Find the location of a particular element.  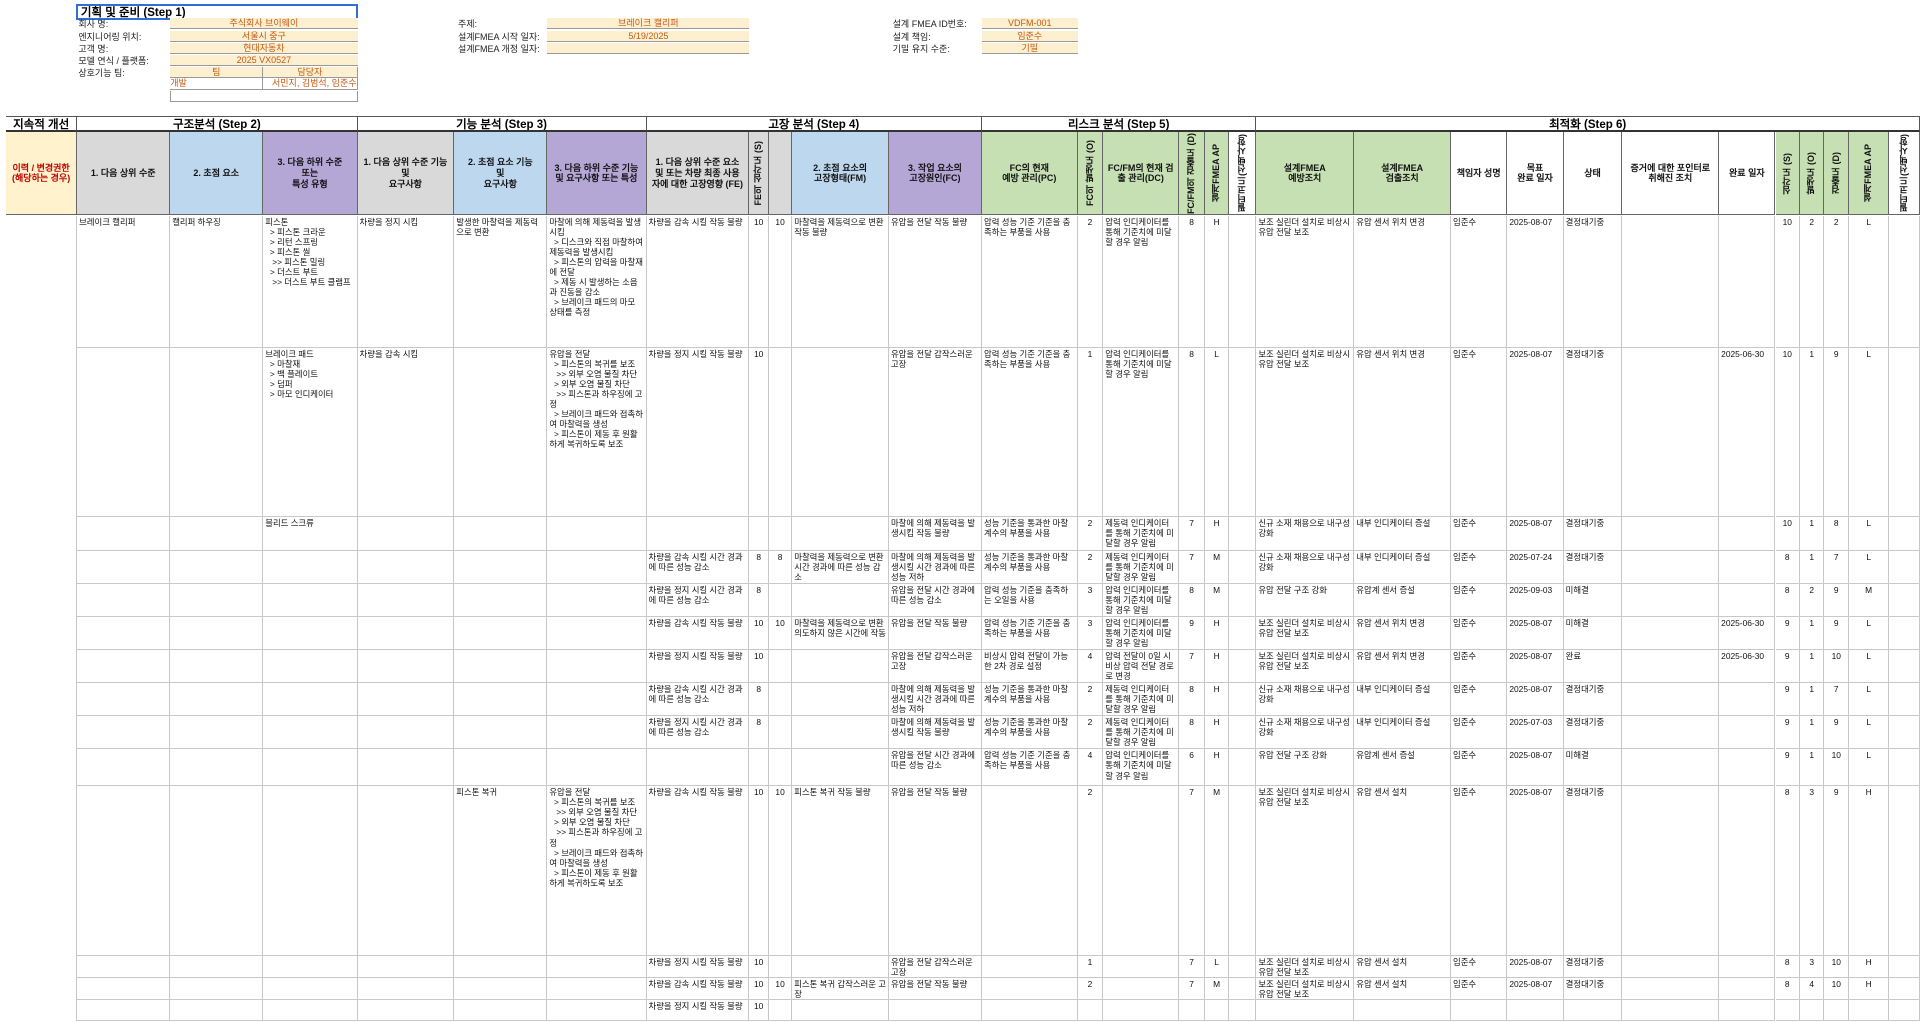

table-cell: M is located at coordinates (1217, 989).